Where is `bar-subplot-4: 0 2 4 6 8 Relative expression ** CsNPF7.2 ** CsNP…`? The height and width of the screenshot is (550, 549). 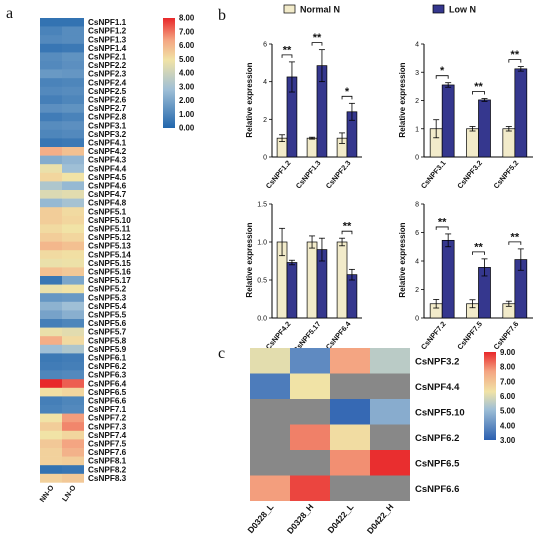
bar-subplot-4: 0 2 4 6 8 Relative expression ** CsNPF7.2 ** CsNP… is located at coordinates (465, 277).